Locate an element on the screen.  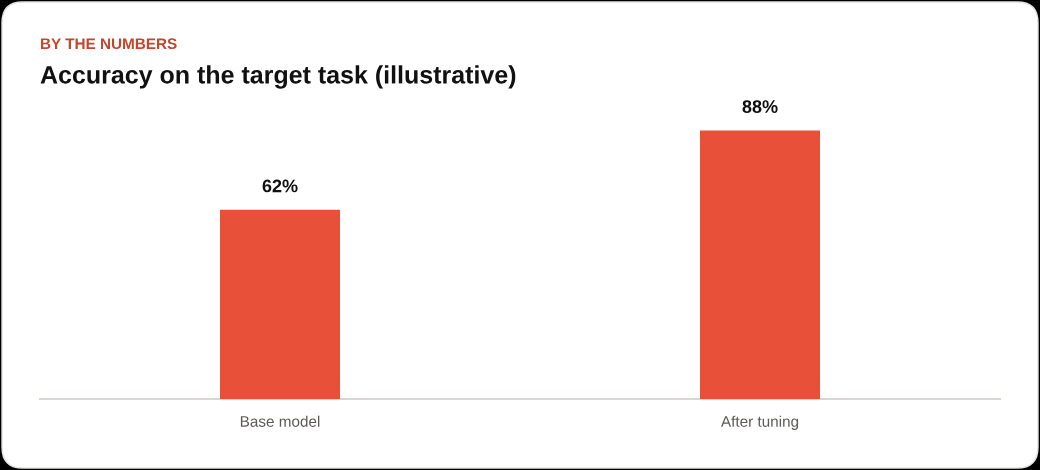
x-tick-label: Base model is located at coordinates (280, 421).